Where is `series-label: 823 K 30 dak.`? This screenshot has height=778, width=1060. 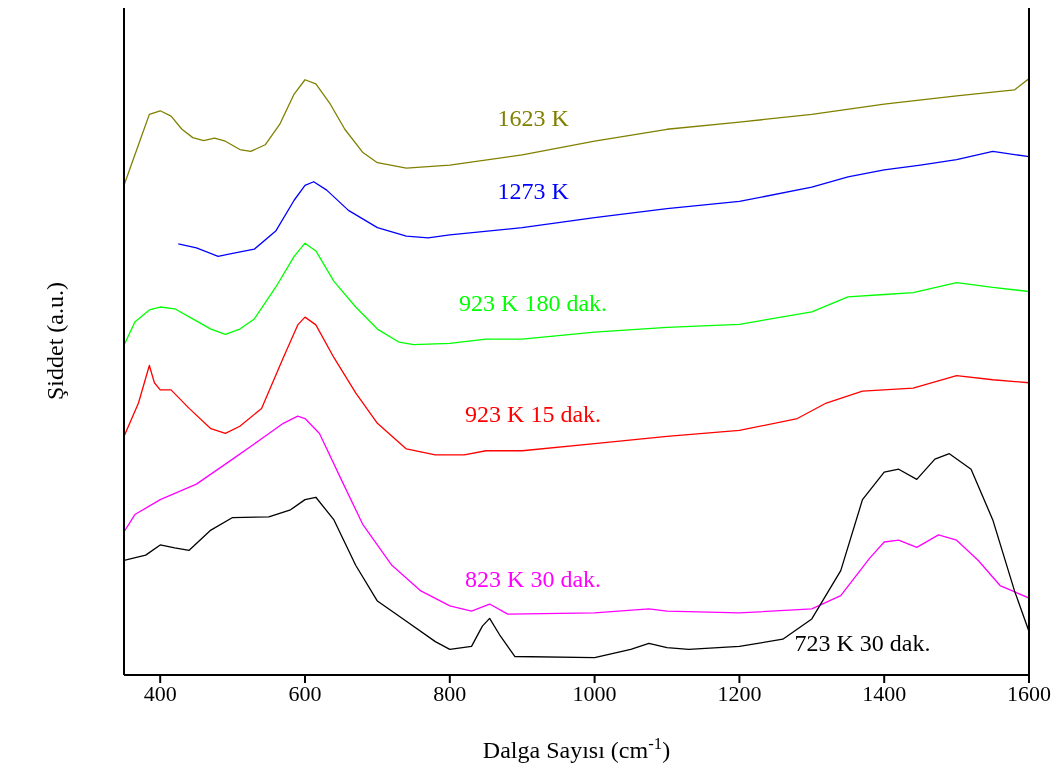 series-label: 823 K 30 dak. is located at coordinates (533, 578).